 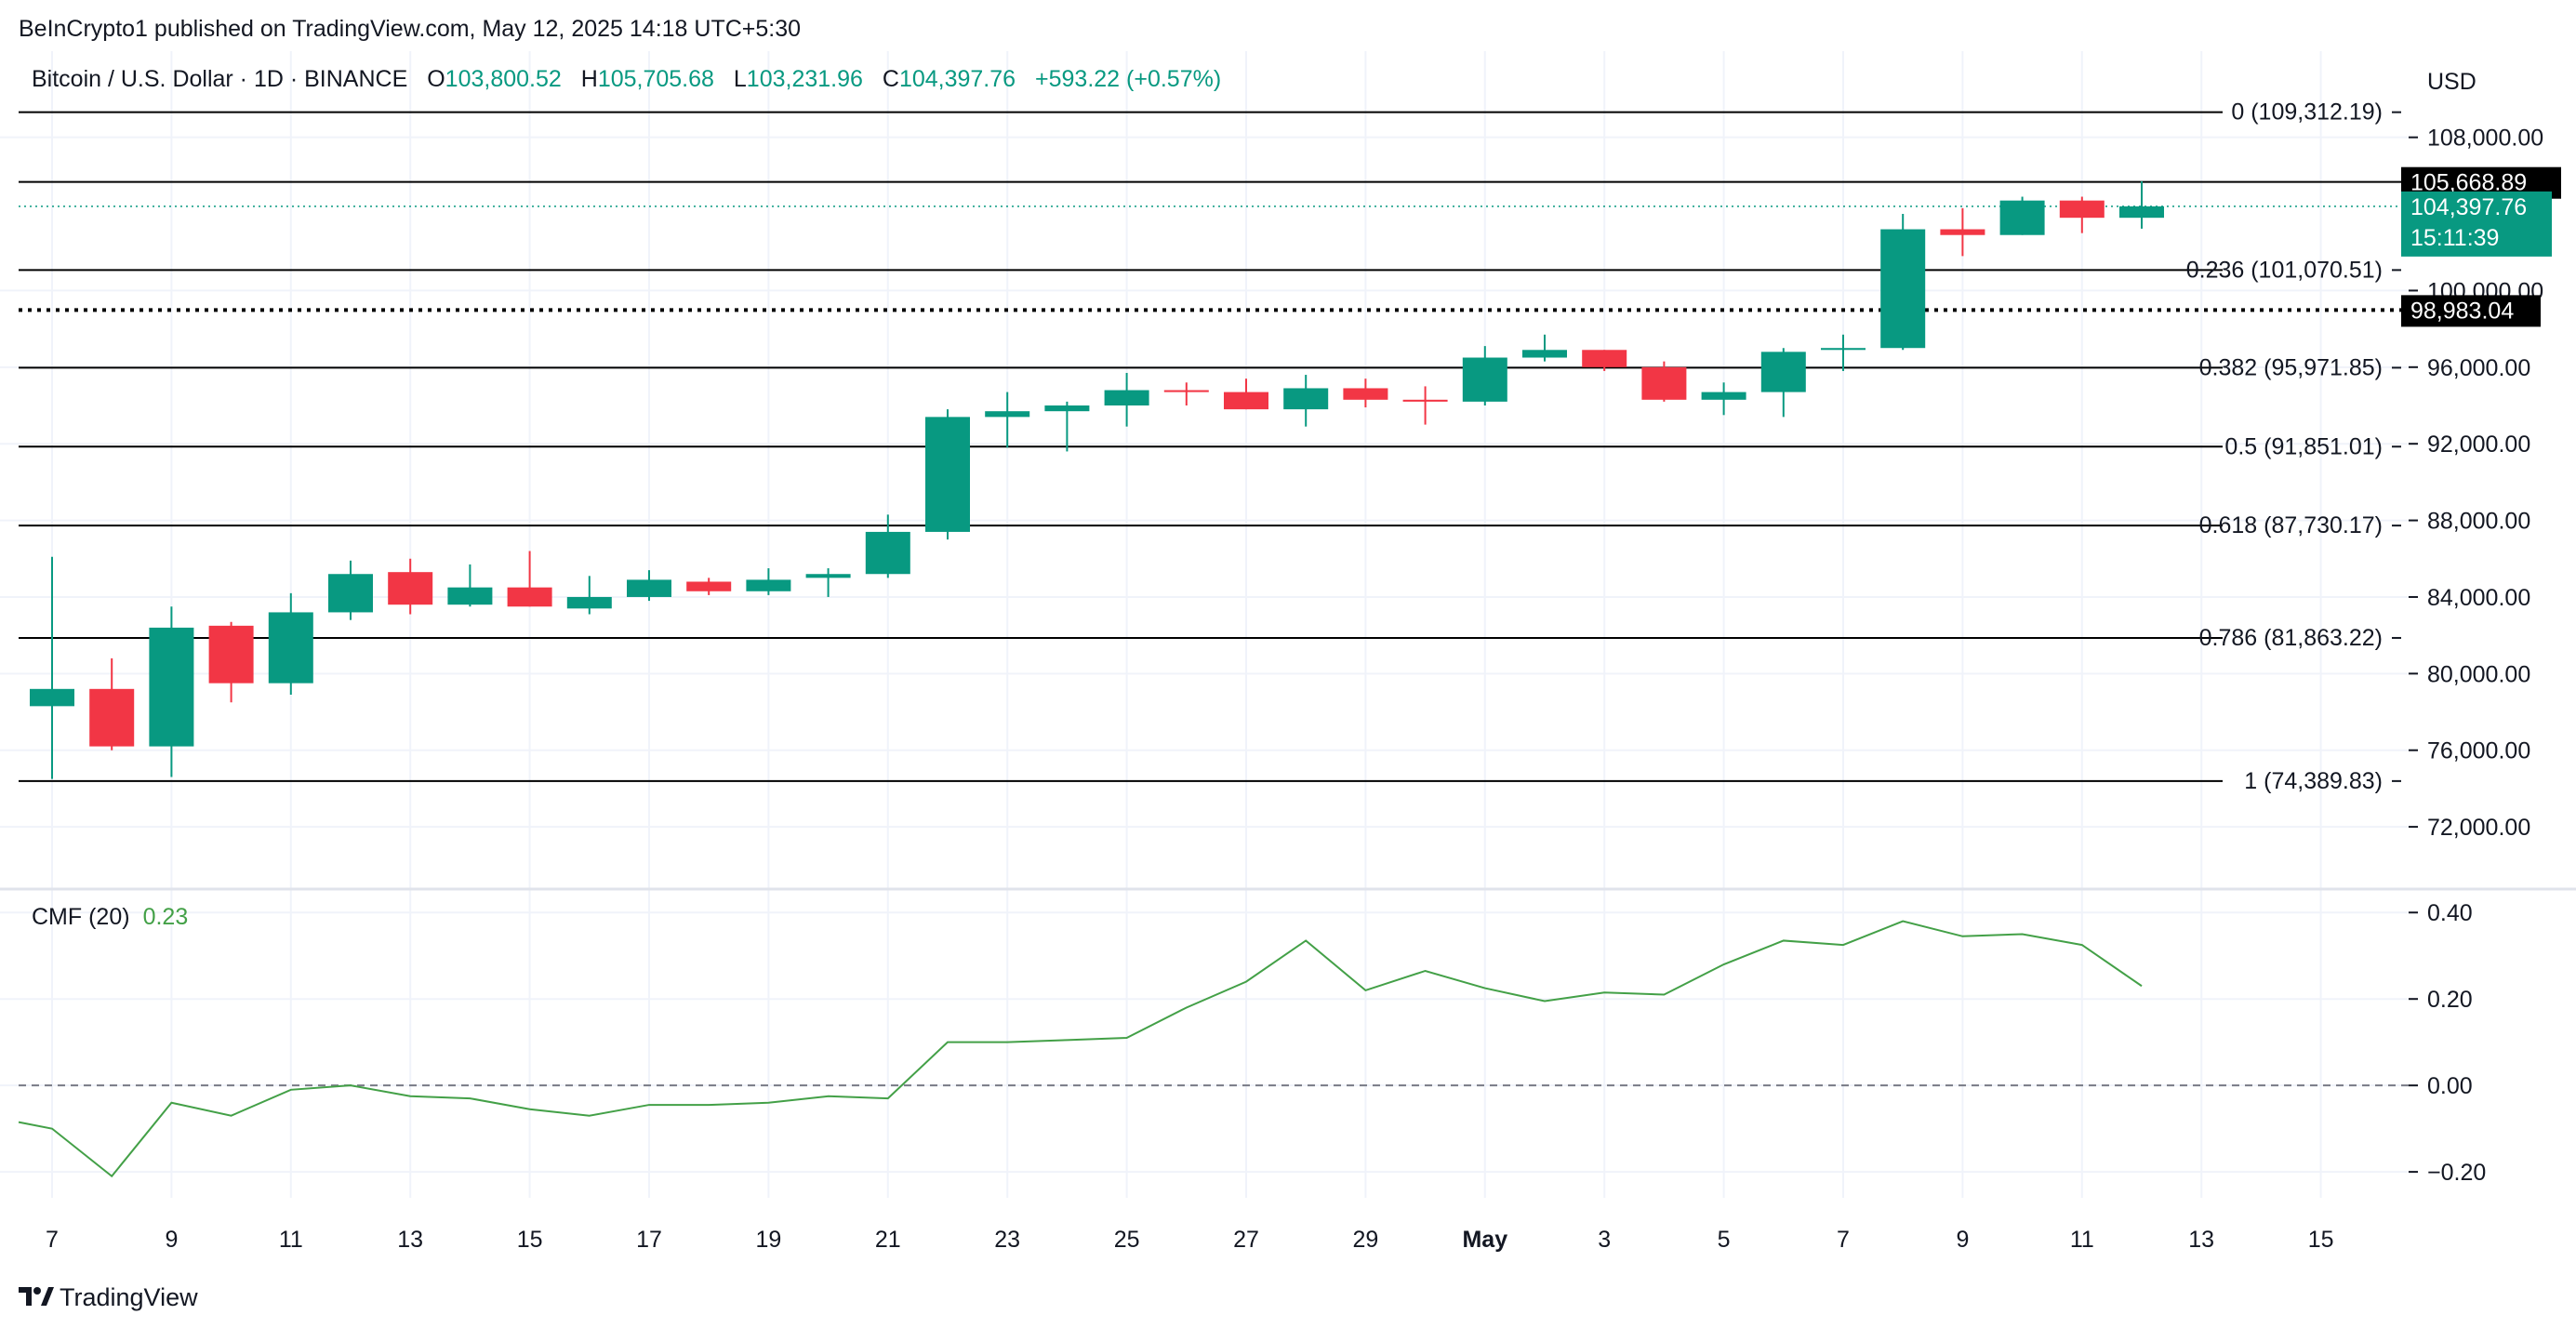 I want to click on cmf-value: 0.23, so click(x=166, y=917).